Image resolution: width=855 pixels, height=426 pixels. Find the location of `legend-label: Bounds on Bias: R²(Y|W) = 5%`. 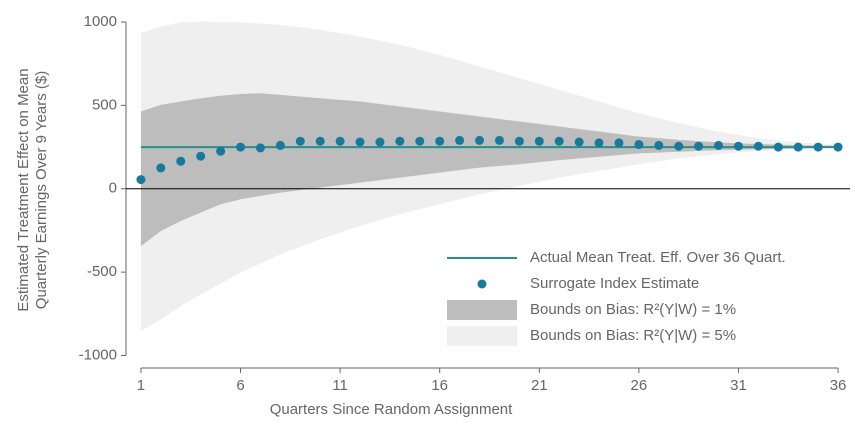

legend-label: Bounds on Bias: R²(Y|W) = 5% is located at coordinates (633, 335).